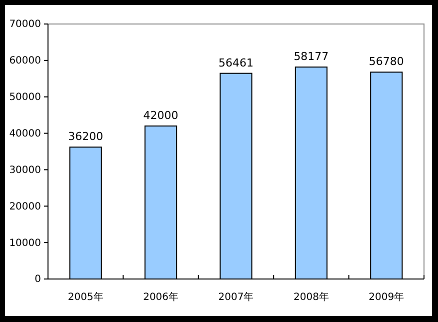 The width and height of the screenshot is (438, 322). Describe the element at coordinates (160, 115) in the screenshot. I see `data-label: 42000` at that location.